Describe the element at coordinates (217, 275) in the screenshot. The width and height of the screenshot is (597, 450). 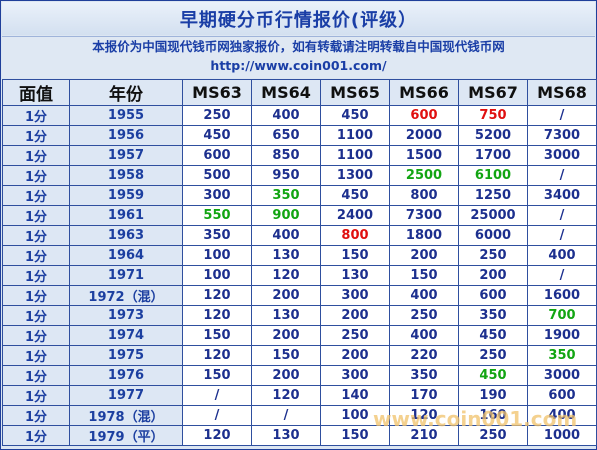
I see `price-cell: 100` at that location.